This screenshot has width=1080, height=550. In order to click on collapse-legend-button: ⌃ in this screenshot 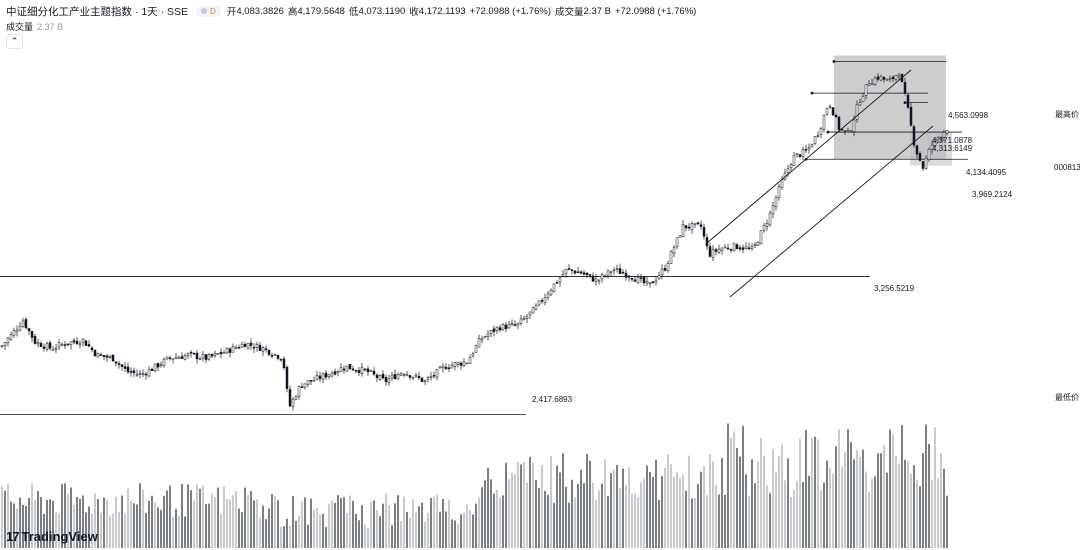, I will do `click(14, 41)`.